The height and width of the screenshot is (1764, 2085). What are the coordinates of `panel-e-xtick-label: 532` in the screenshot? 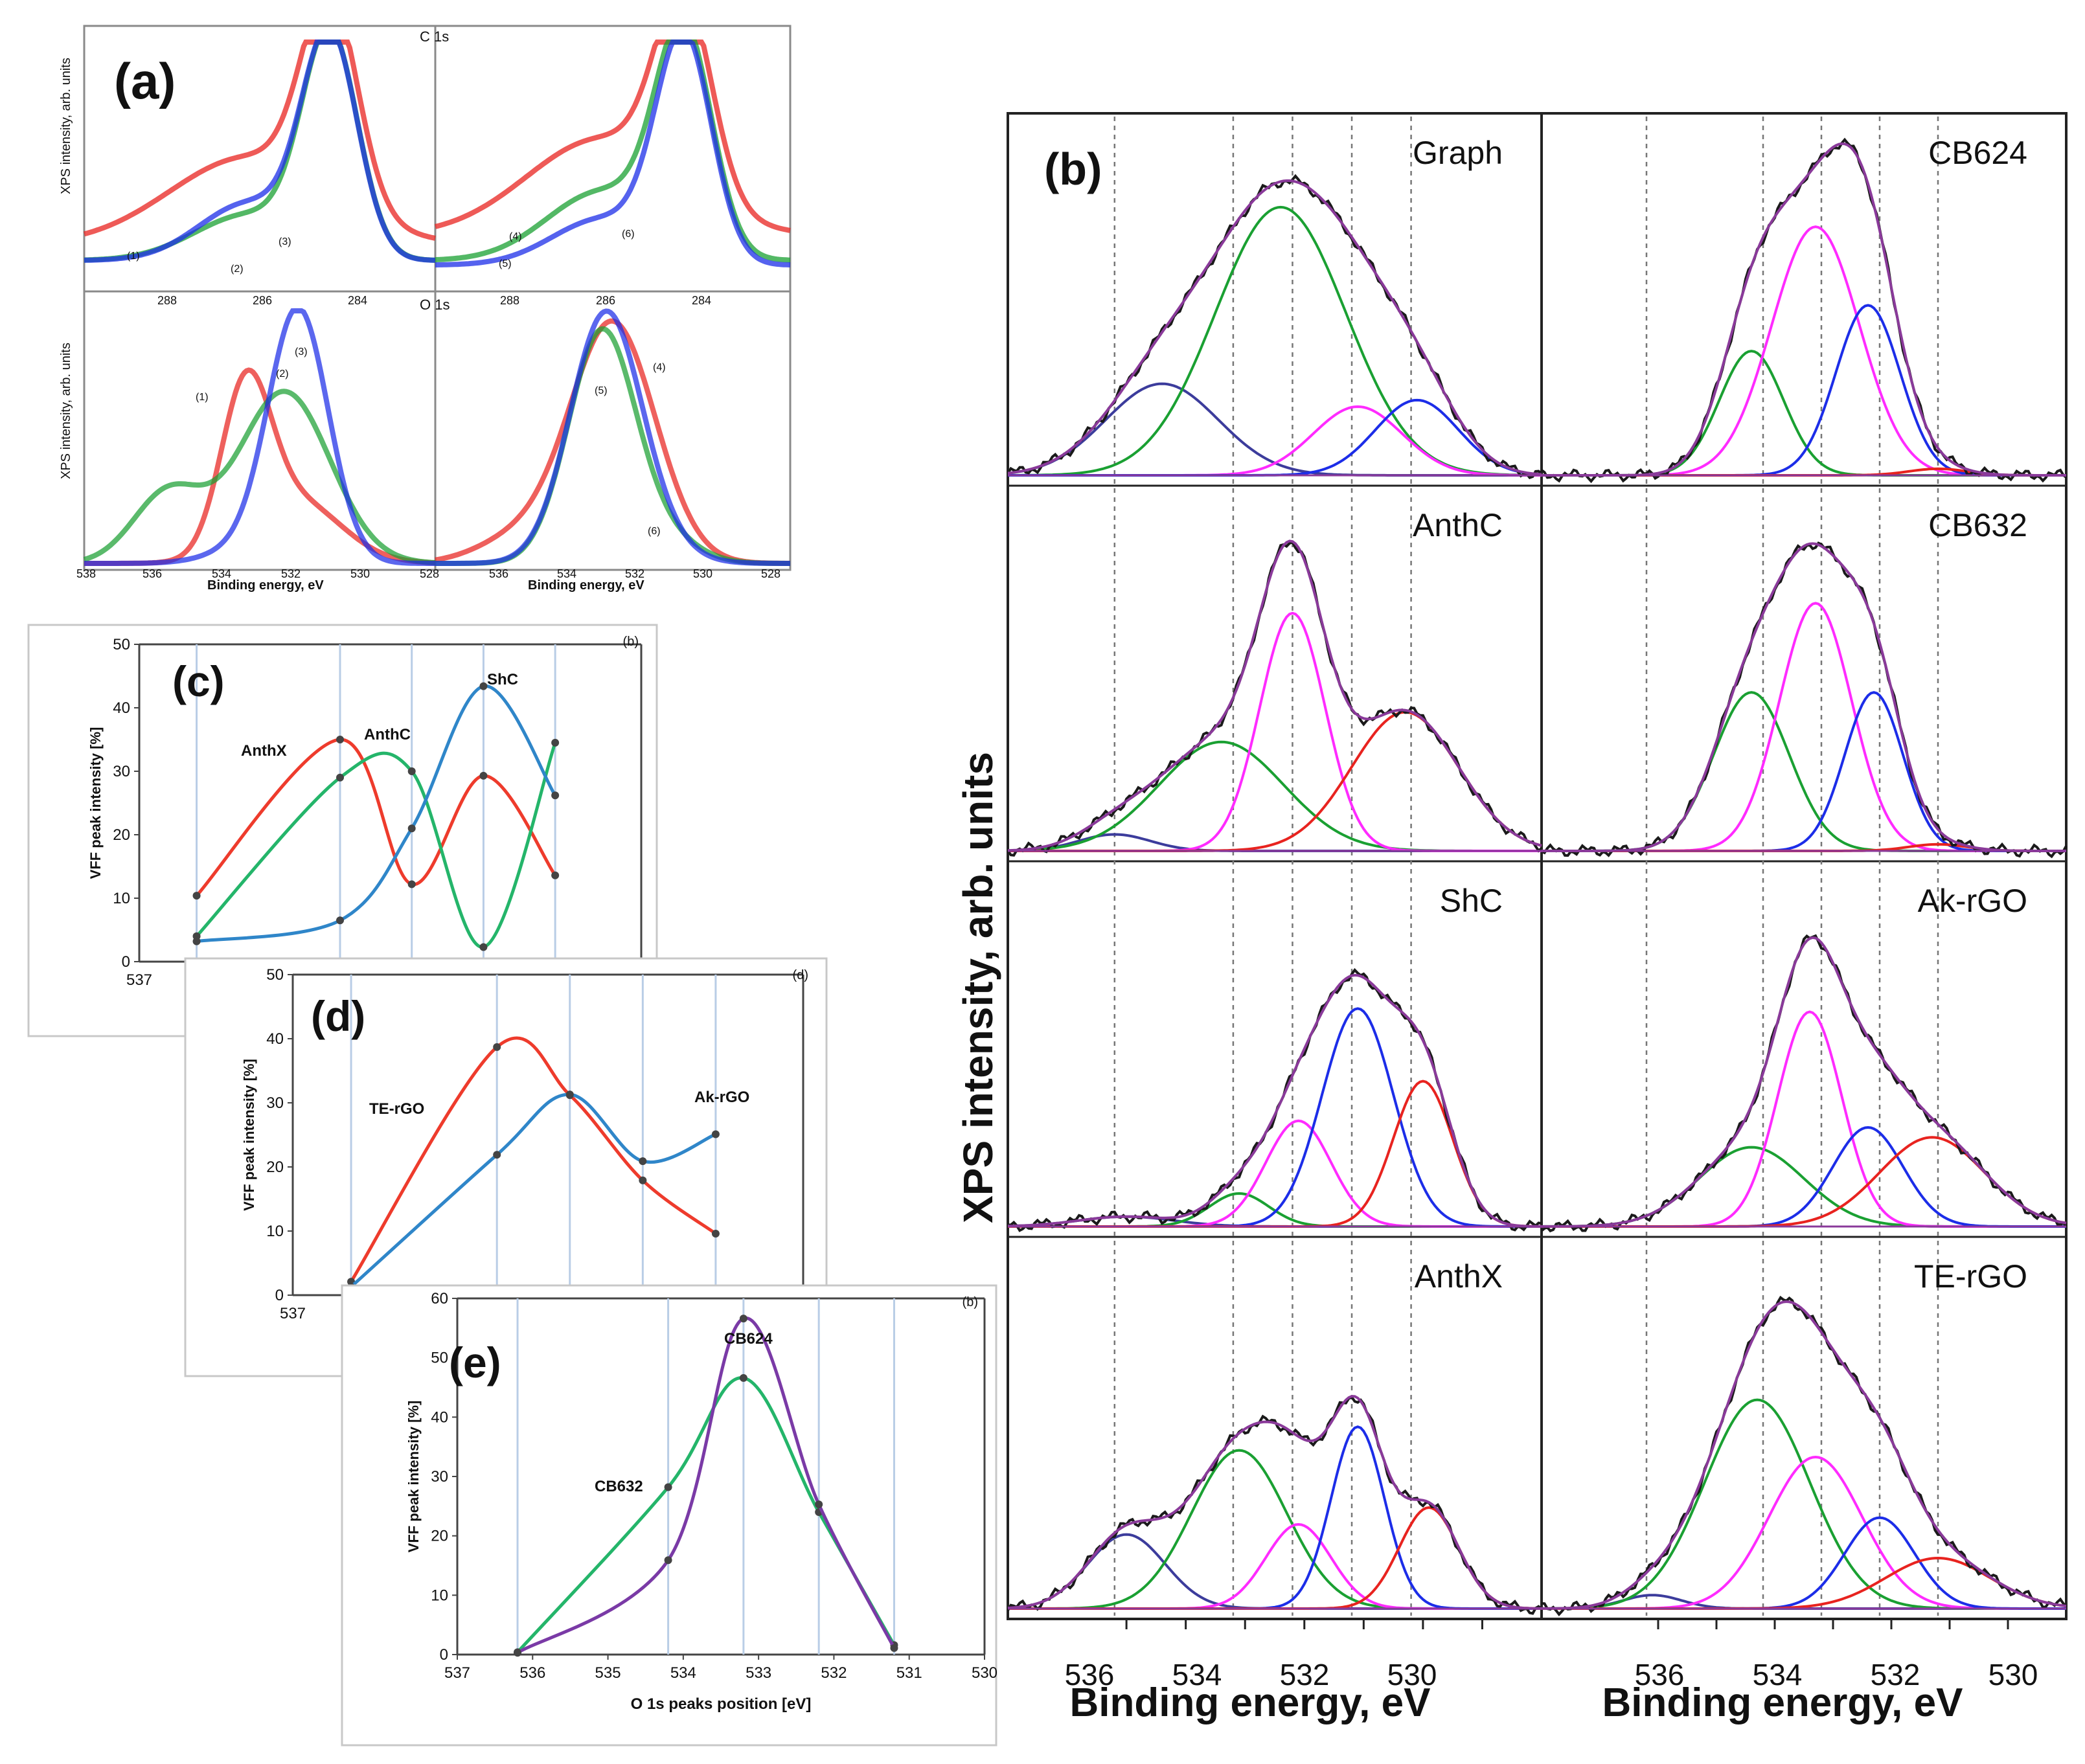 It's located at (834, 1673).